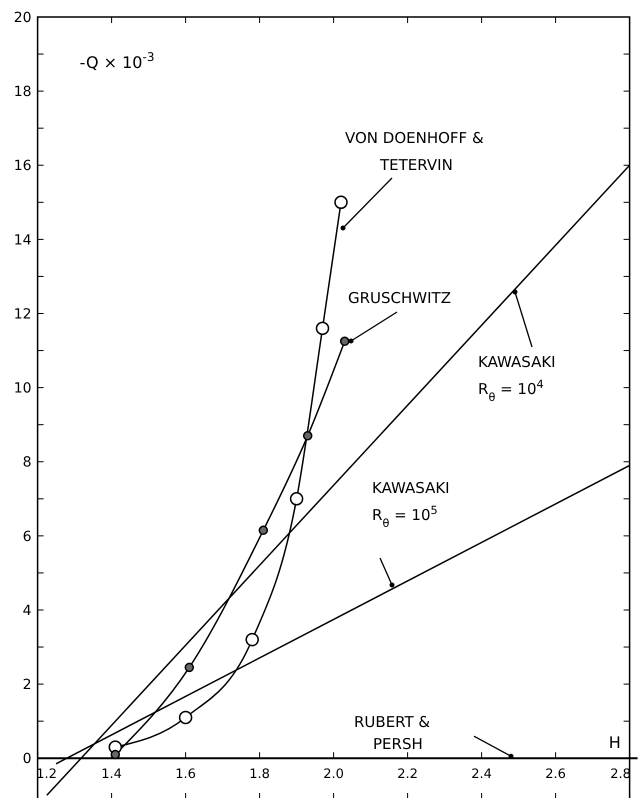  I want to click on x-tick-label: 1.8, so click(259, 774).